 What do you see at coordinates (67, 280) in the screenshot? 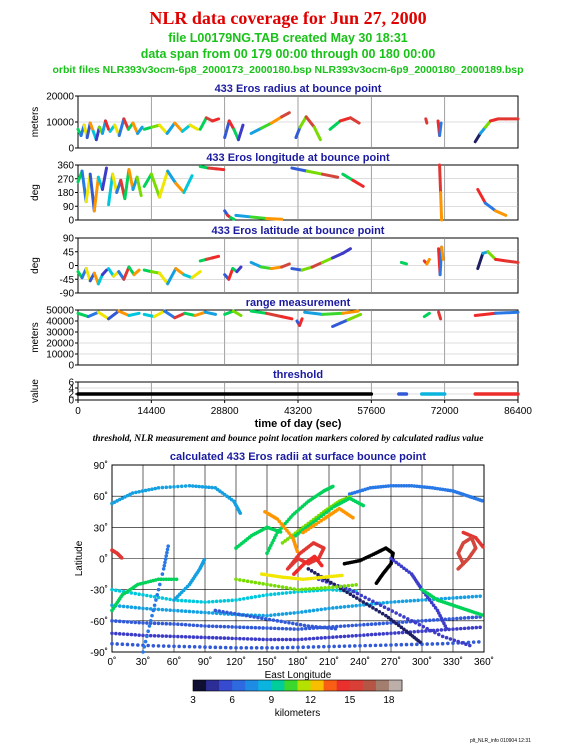
I see `y-tick-label: -45` at bounding box center [67, 280].